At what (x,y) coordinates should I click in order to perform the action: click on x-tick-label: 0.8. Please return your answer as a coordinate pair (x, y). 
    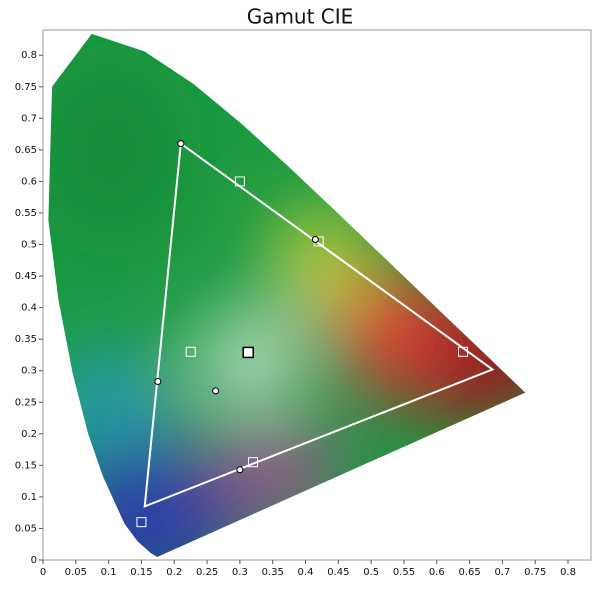
    Looking at the image, I should click on (568, 572).